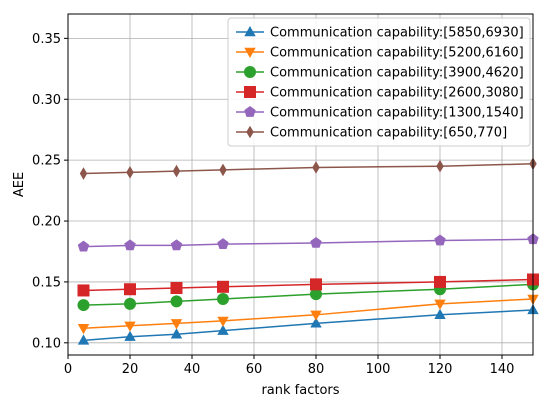 The image size is (550, 406). What do you see at coordinates (397, 53) in the screenshot?
I see `legend-label: Communication capability:[5200,6160]` at bounding box center [397, 53].